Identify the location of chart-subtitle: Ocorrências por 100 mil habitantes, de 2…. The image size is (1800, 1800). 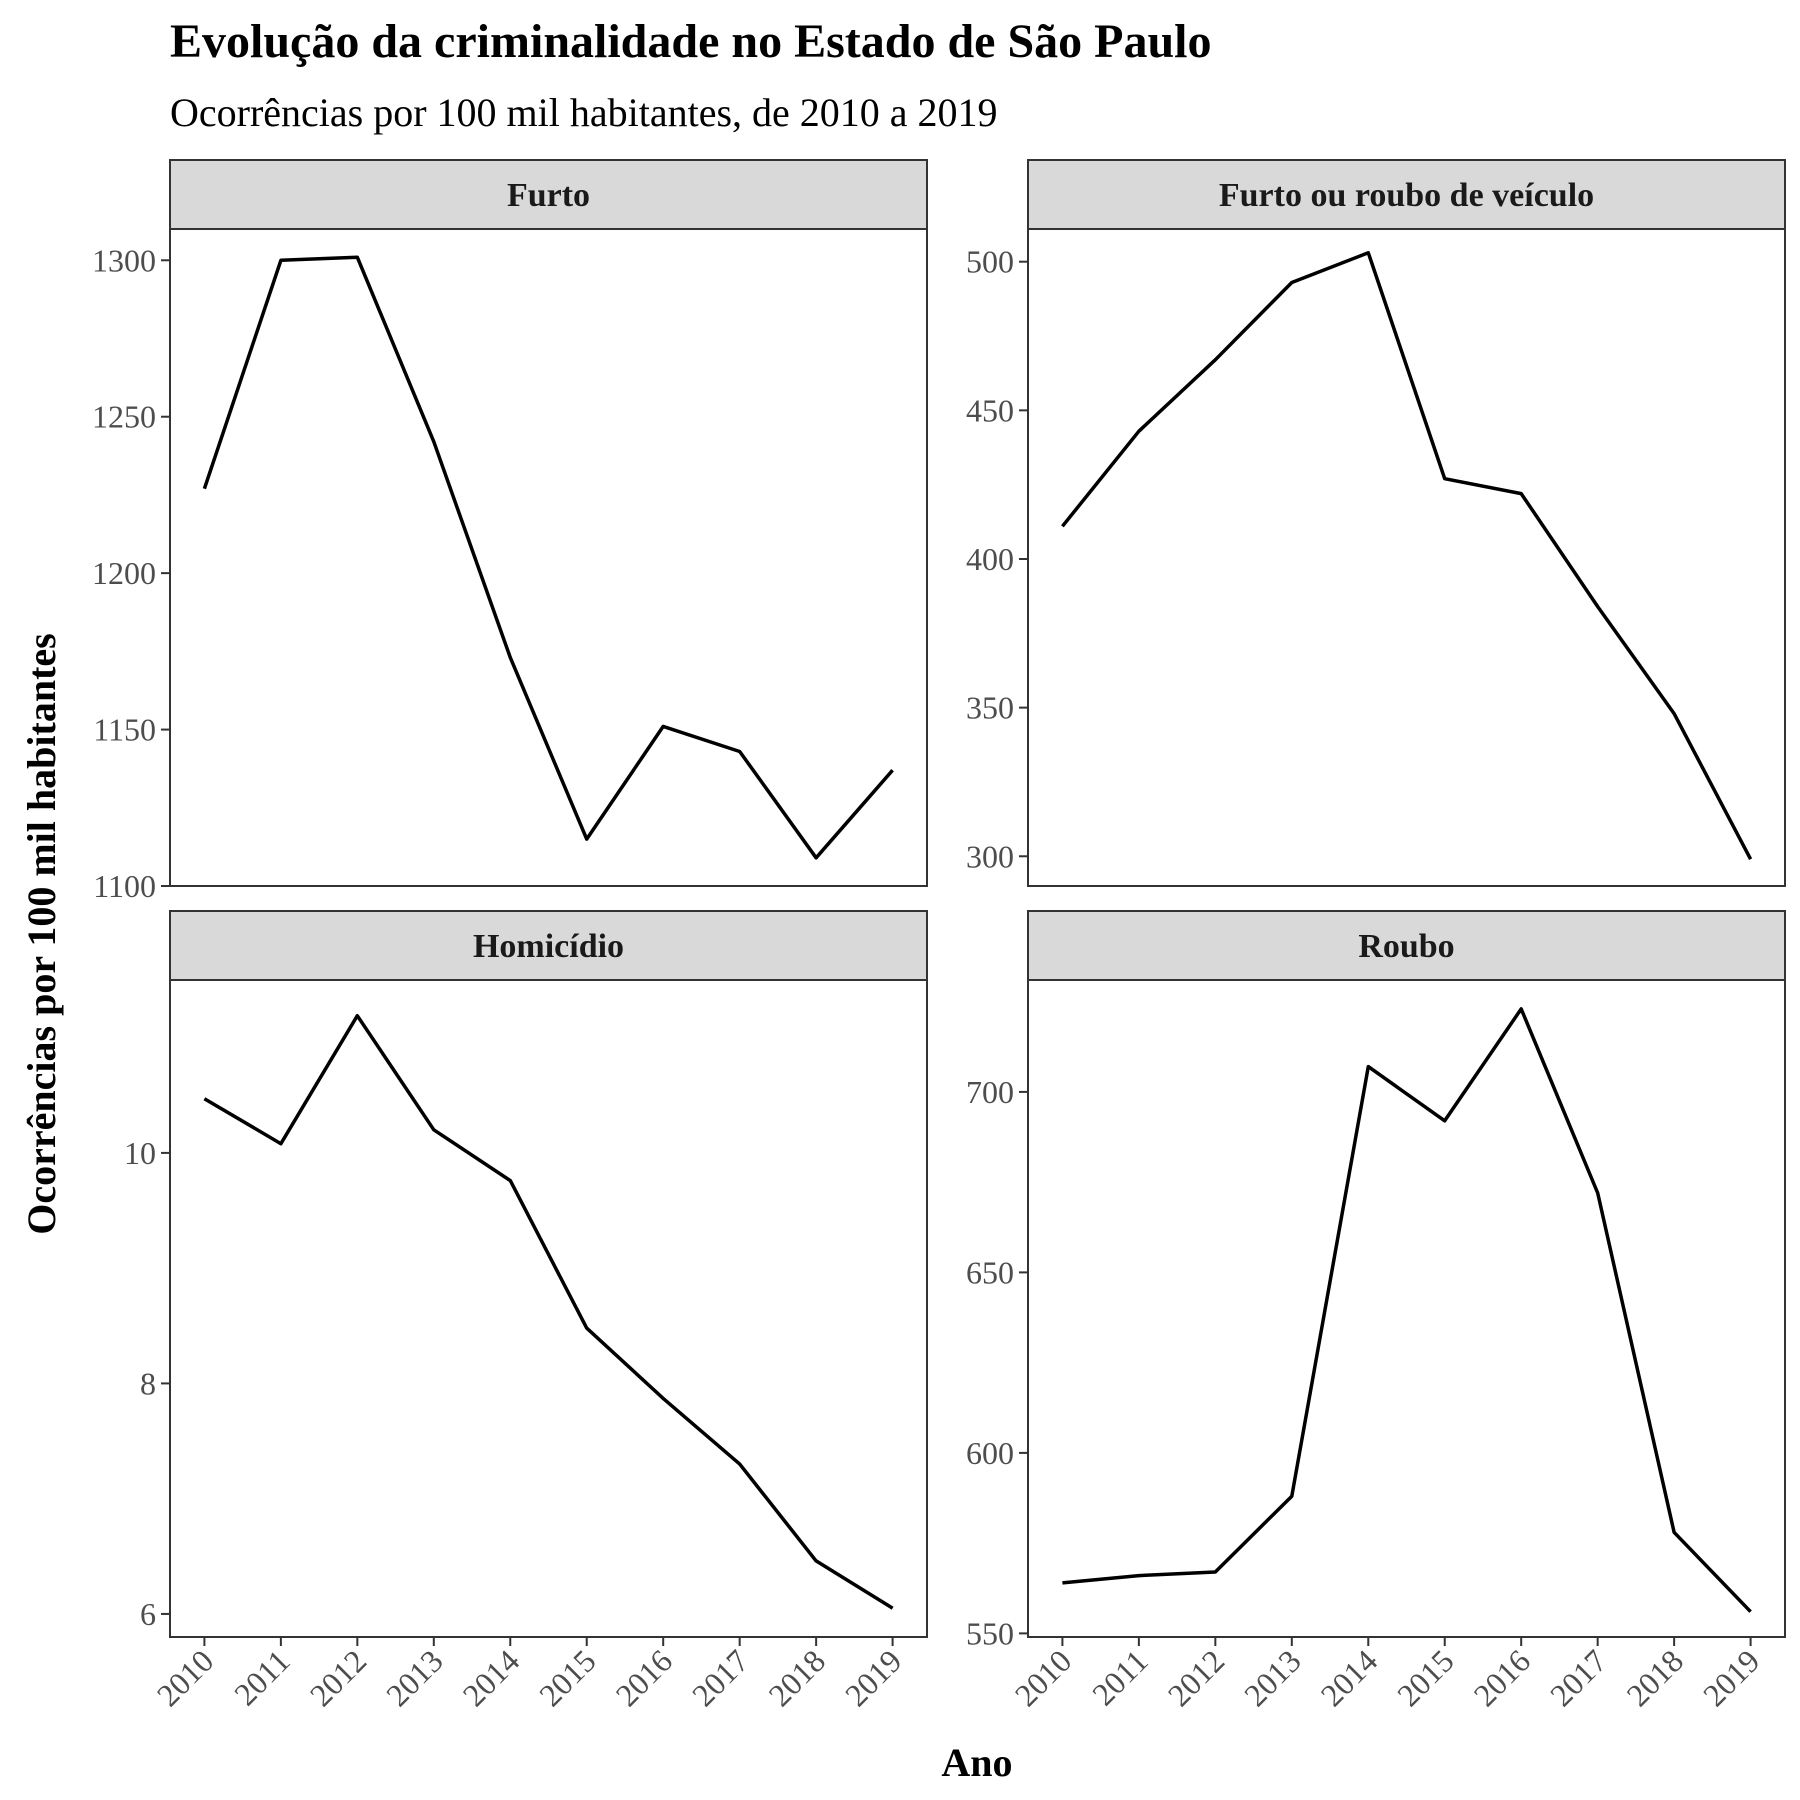
(584, 112).